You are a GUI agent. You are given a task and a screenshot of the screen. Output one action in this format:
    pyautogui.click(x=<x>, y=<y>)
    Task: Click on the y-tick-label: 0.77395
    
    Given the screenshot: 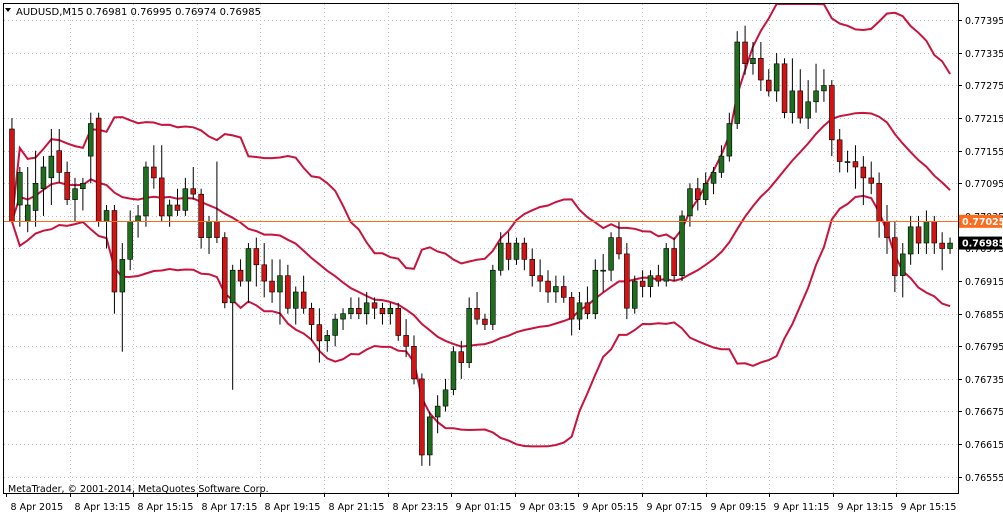 What is the action you would take?
    pyautogui.click(x=984, y=21)
    